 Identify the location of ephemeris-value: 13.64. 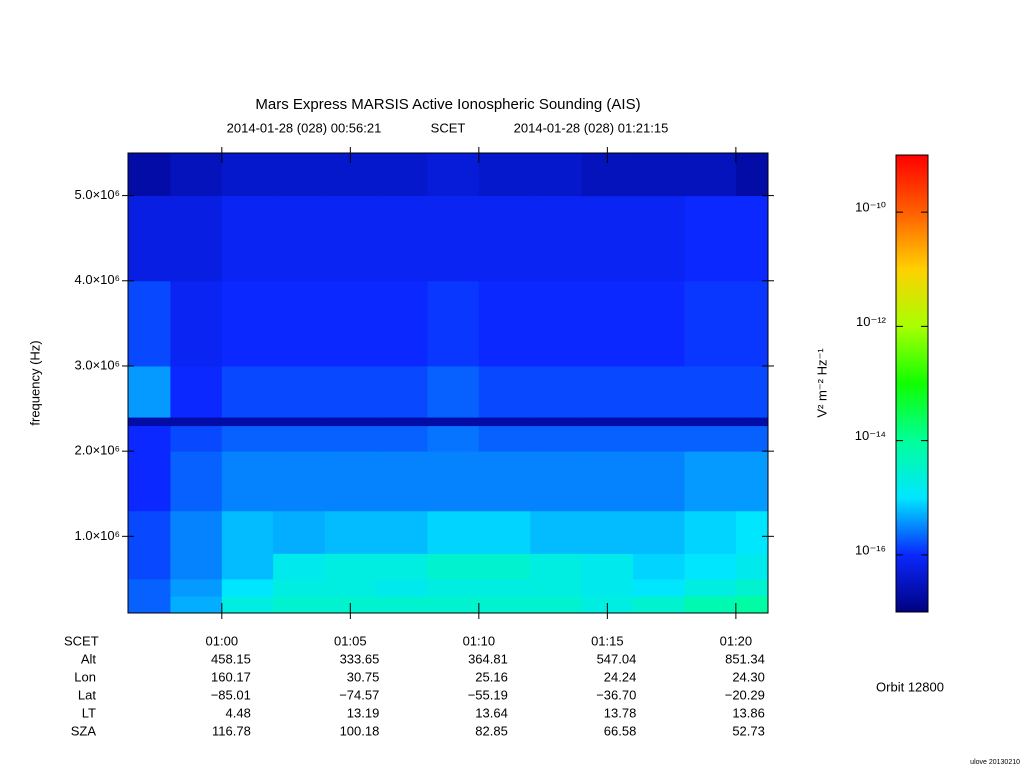
(491, 712).